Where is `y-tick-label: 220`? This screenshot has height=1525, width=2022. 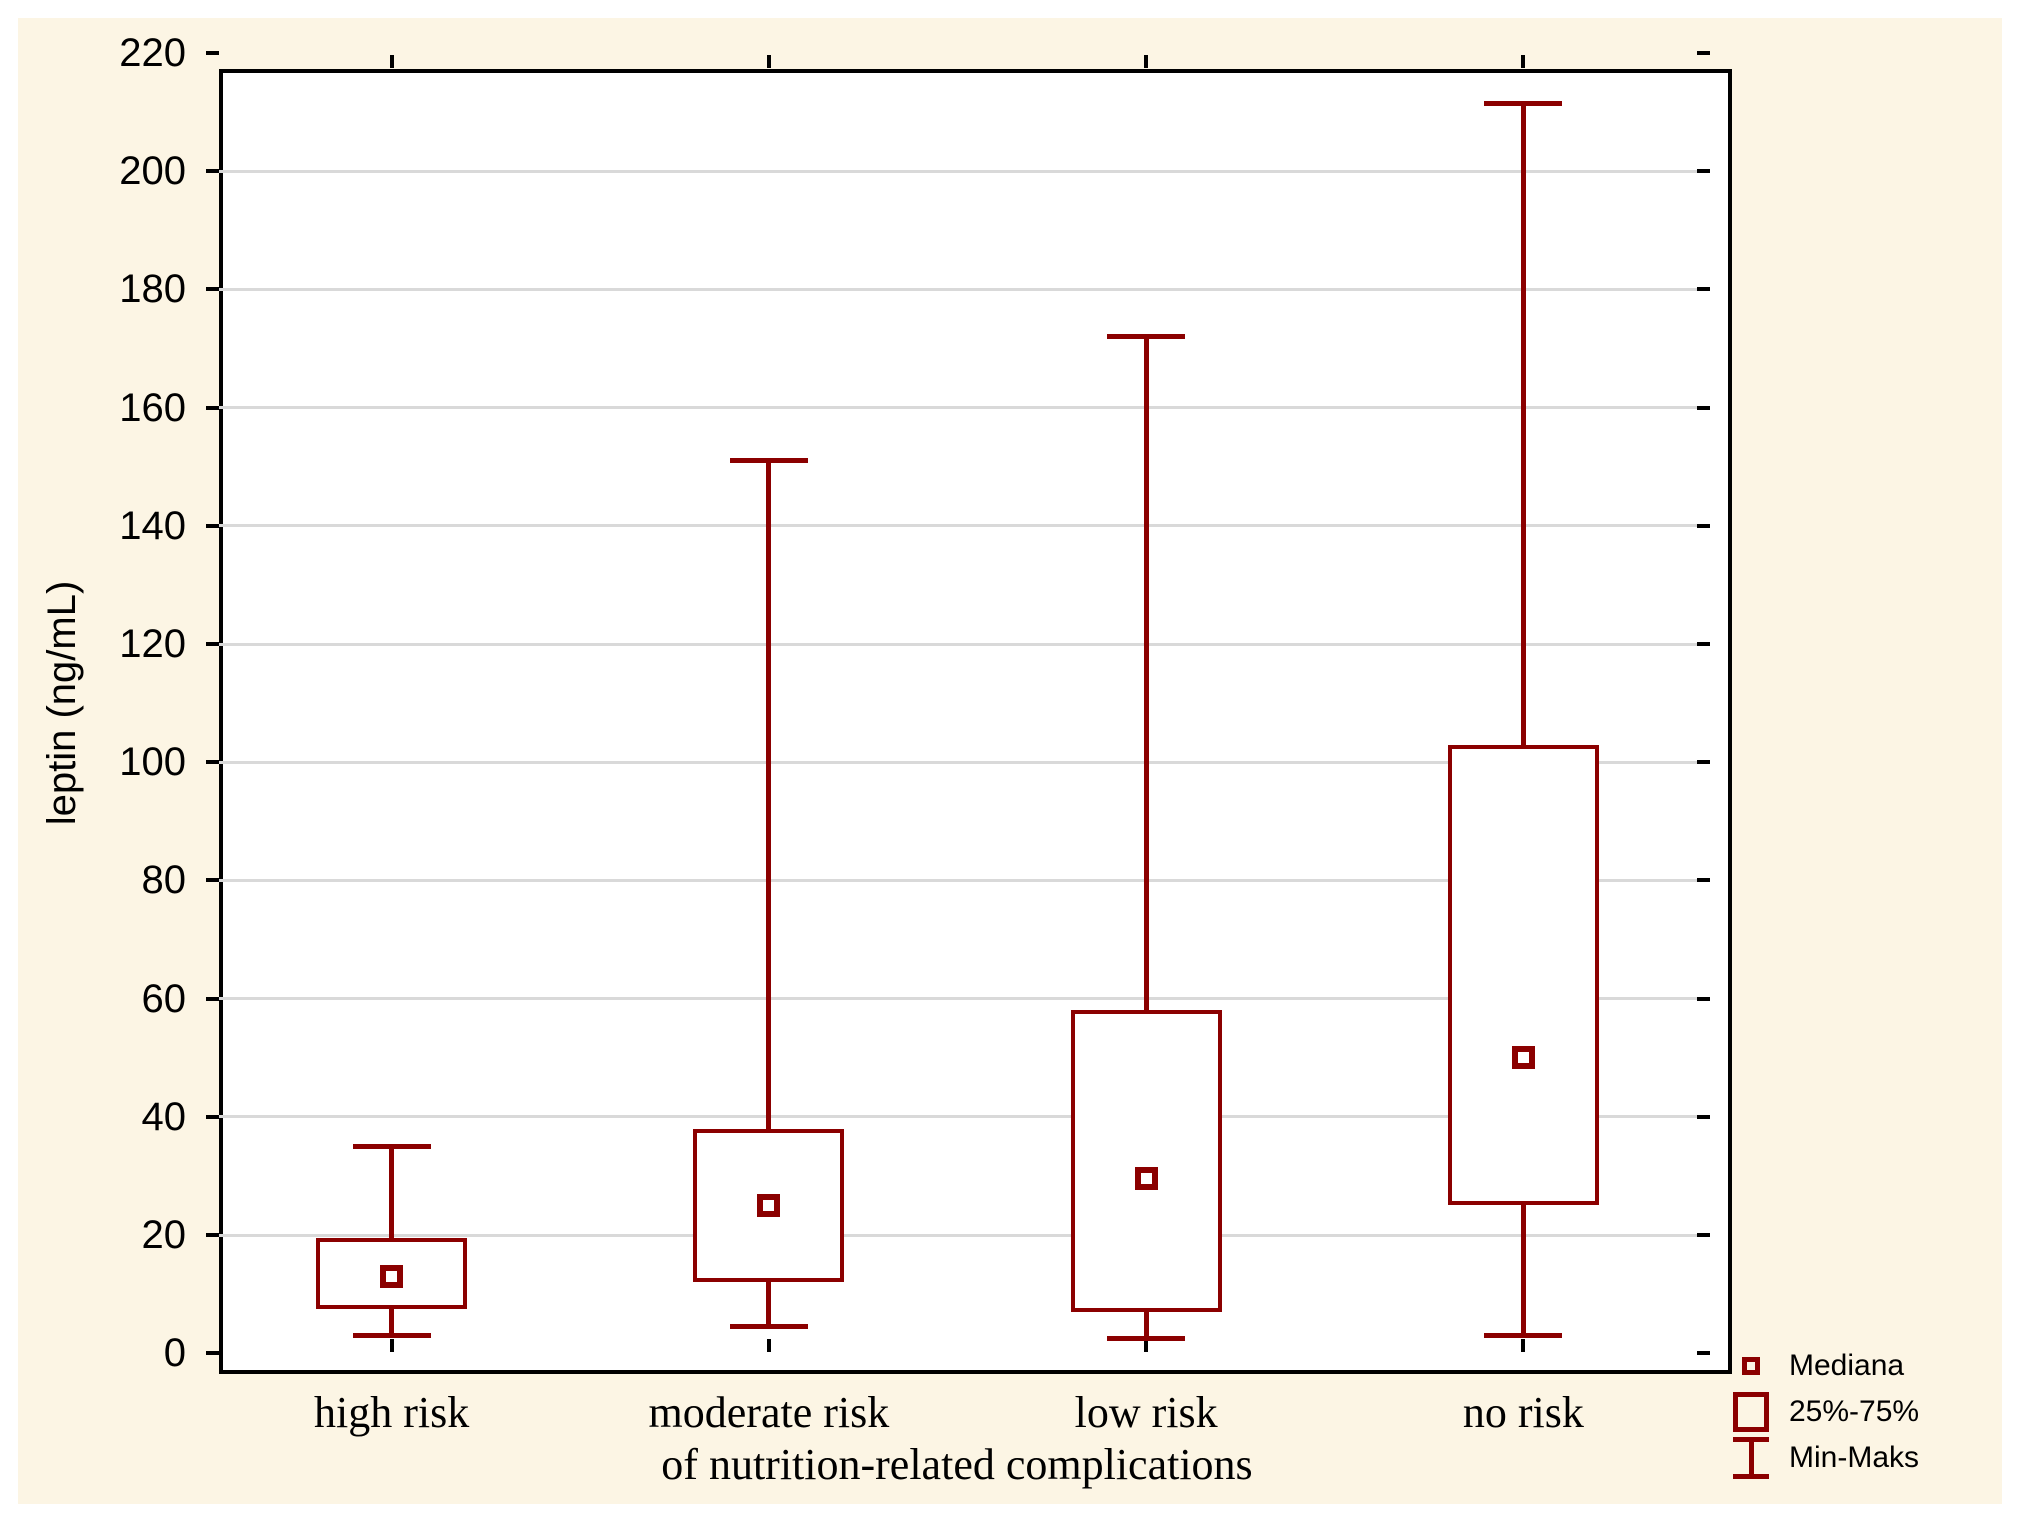
y-tick-label: 220 is located at coordinates (152, 53).